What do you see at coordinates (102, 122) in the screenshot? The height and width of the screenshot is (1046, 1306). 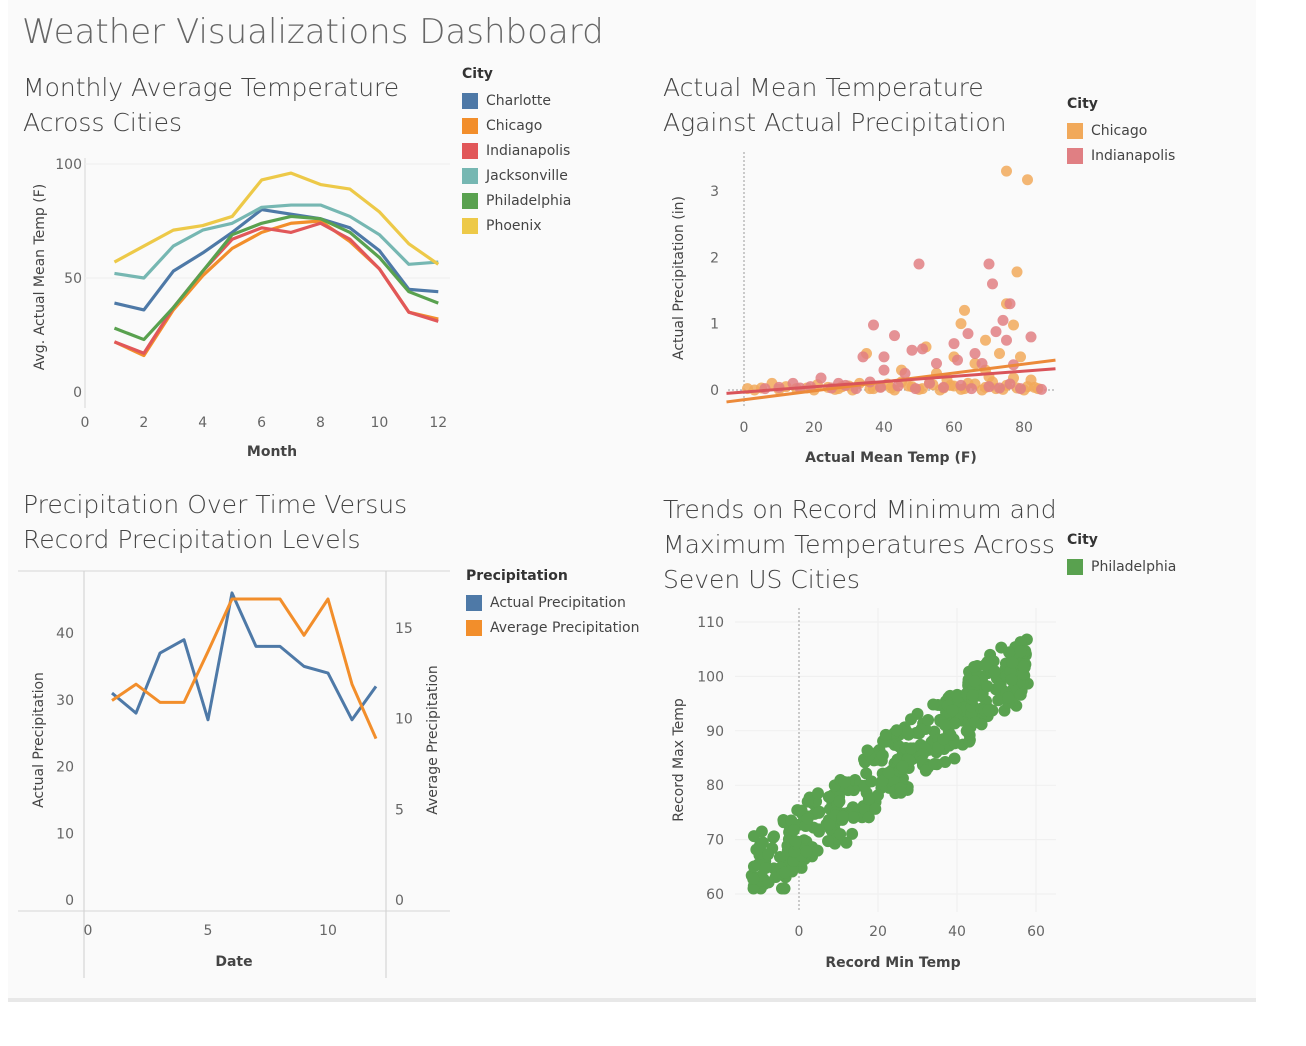 I see `sheet1-title-line2: Across Cities` at bounding box center [102, 122].